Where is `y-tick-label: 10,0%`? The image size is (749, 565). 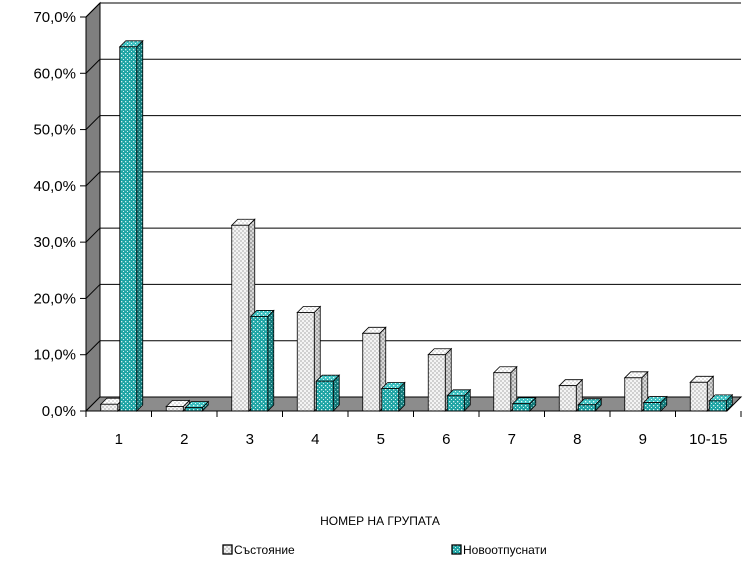 y-tick-label: 10,0% is located at coordinates (54, 355).